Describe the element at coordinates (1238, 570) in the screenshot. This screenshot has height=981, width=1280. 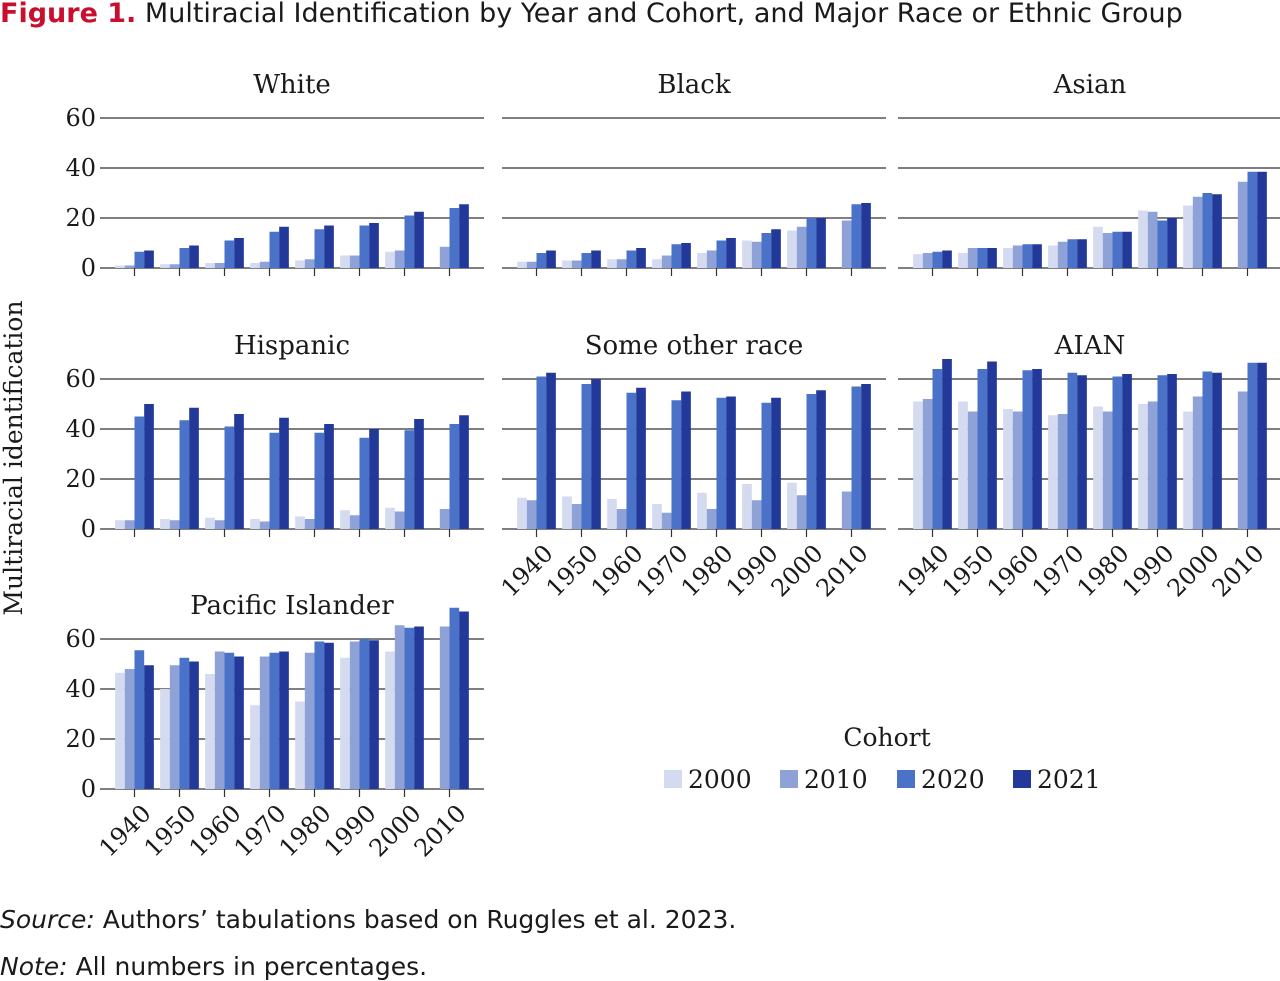
I see `x-tick-label: 2010` at that location.